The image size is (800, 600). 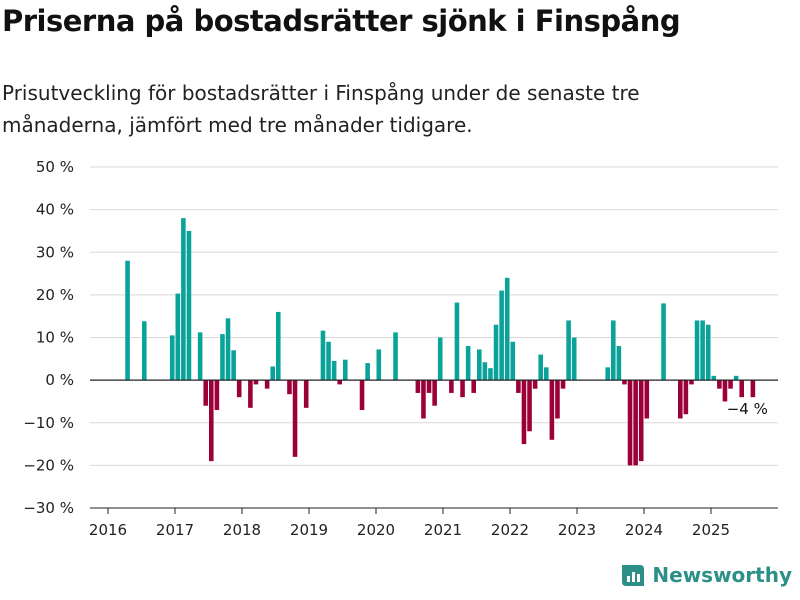 I want to click on newsworthy-logo-text: Newsworthy, so click(x=722, y=575).